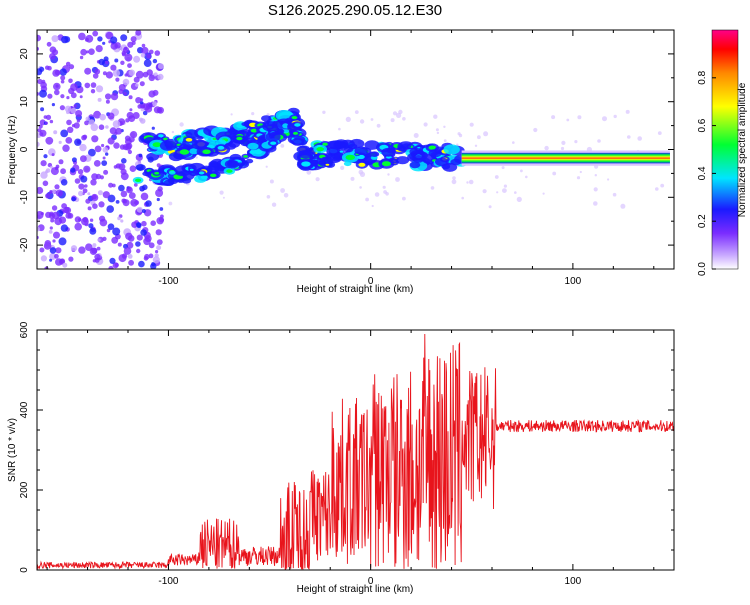 This screenshot has width=750, height=605. What do you see at coordinates (573, 581) in the screenshot?
I see `x-tick-label: 100` at bounding box center [573, 581].